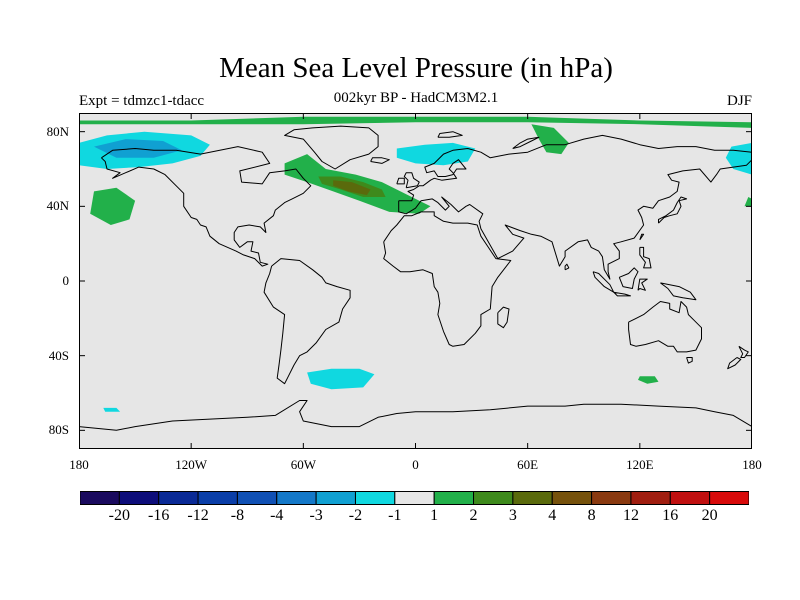 The width and height of the screenshot is (800, 600). I want to click on lat-label-3: 40S, so click(58, 355).